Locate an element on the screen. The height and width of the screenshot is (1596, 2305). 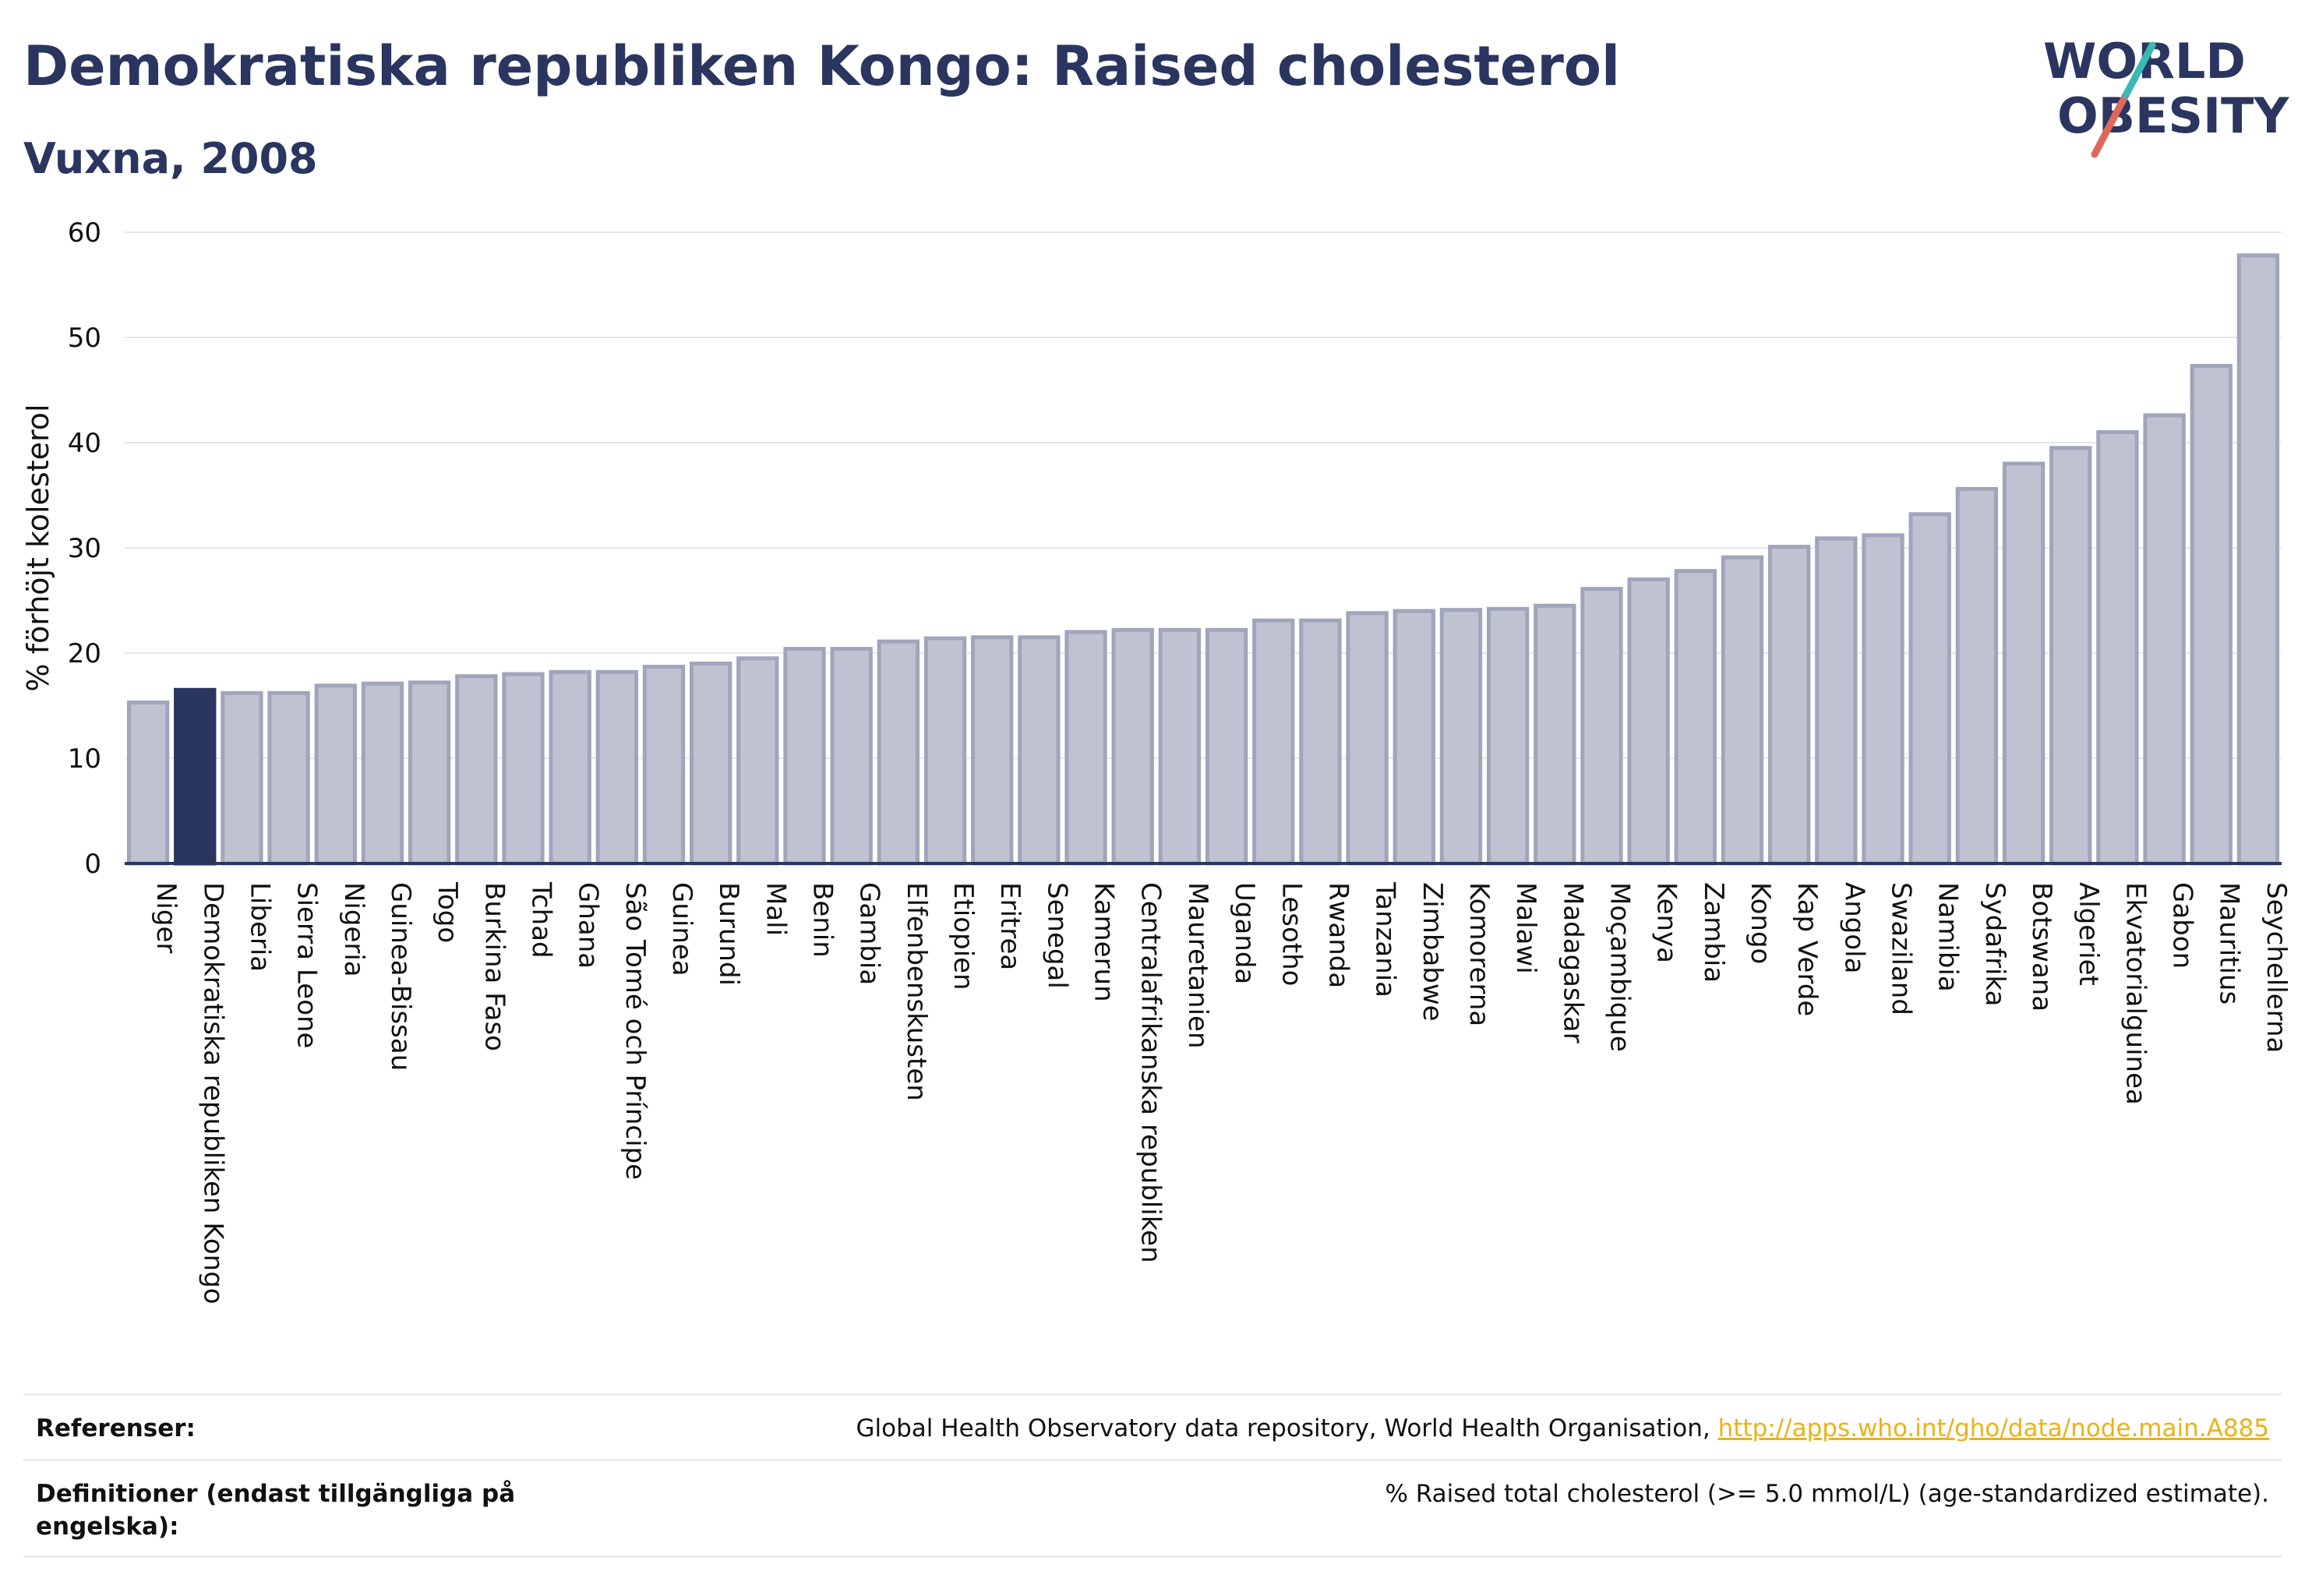
x-tick-label: Komorerna is located at coordinates (1479, 954).